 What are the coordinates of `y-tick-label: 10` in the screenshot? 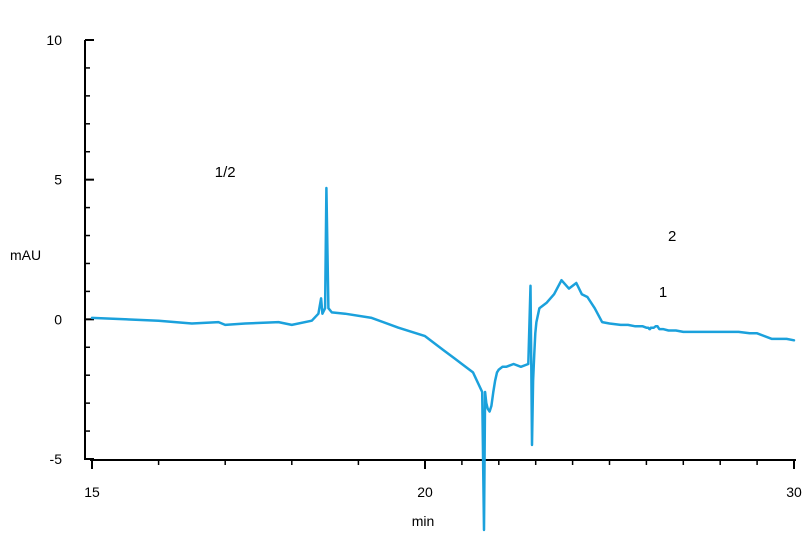 It's located at (54, 40).